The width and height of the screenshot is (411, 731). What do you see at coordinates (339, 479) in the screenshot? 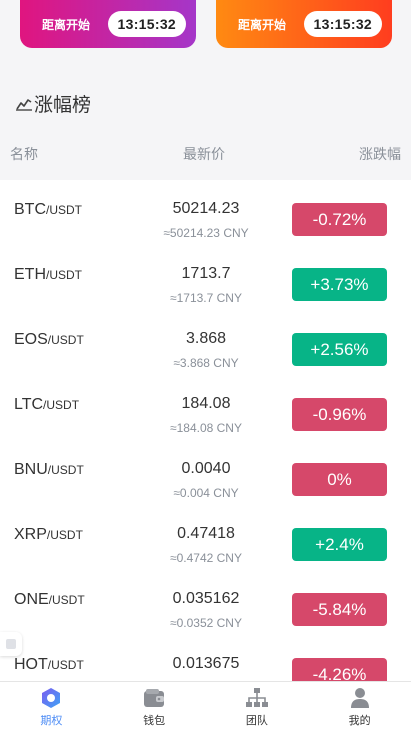
I see `change-badge: 0%` at bounding box center [339, 479].